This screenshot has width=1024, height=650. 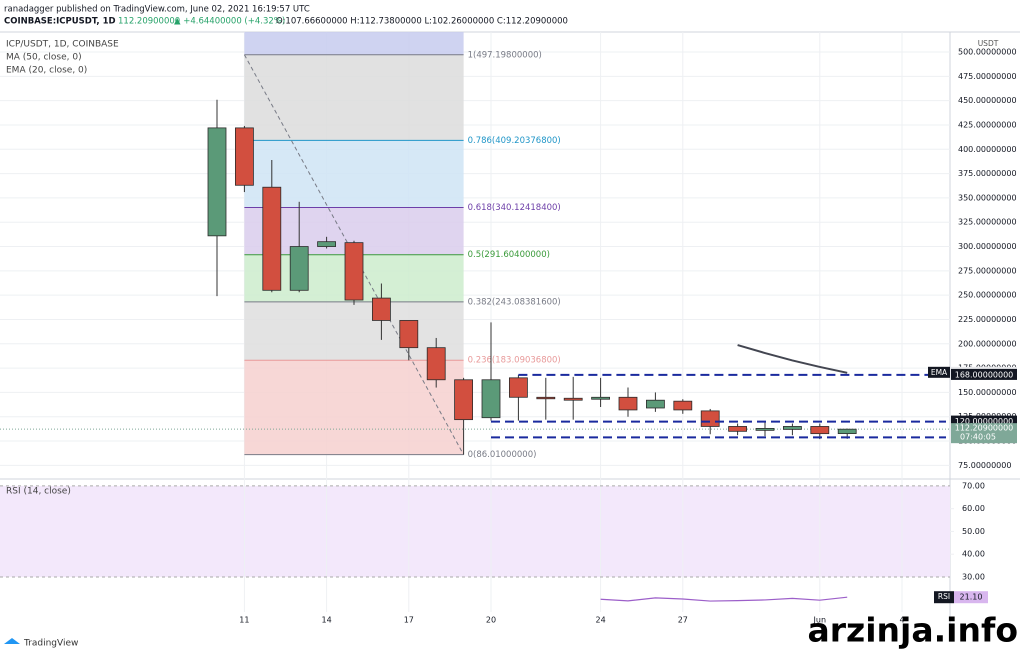 I want to click on y-tick-label: 75.00000000, so click(x=984, y=465).